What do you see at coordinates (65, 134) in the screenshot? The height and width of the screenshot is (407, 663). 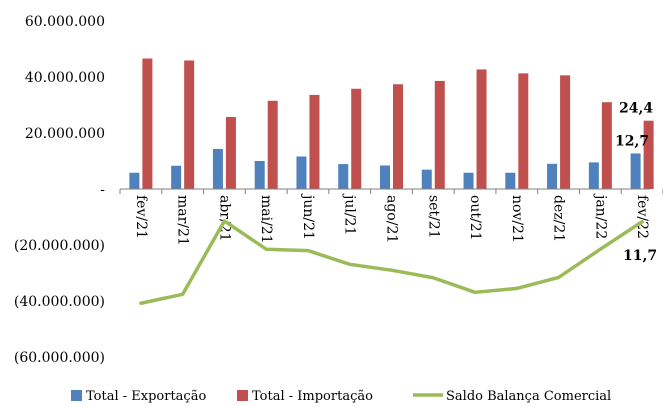 I see `y-tick-label: 20.000.000` at bounding box center [65, 134].